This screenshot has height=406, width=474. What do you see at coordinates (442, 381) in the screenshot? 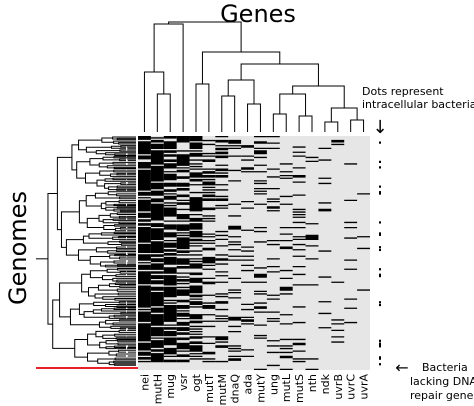
I see `bacteria-annotation-line2: lacking DNA` at bounding box center [442, 381].